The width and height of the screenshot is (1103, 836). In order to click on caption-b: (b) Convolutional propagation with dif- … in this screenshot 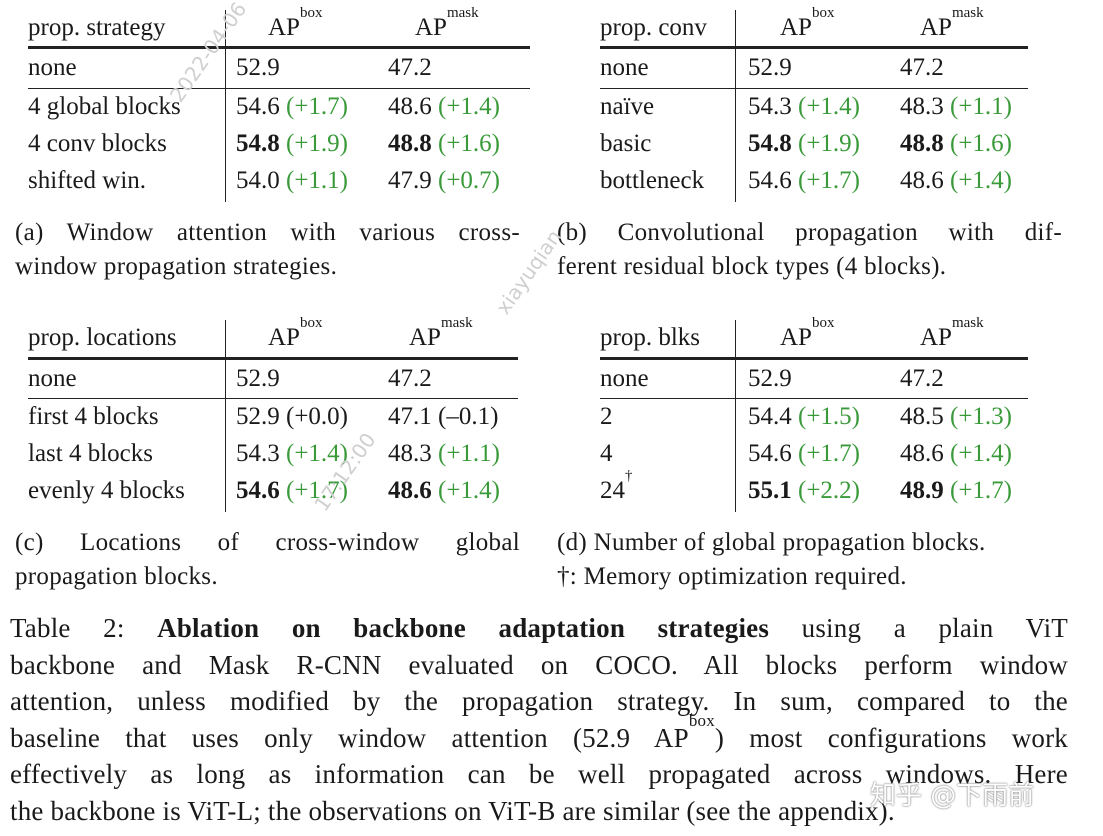, I will do `click(809, 249)`.